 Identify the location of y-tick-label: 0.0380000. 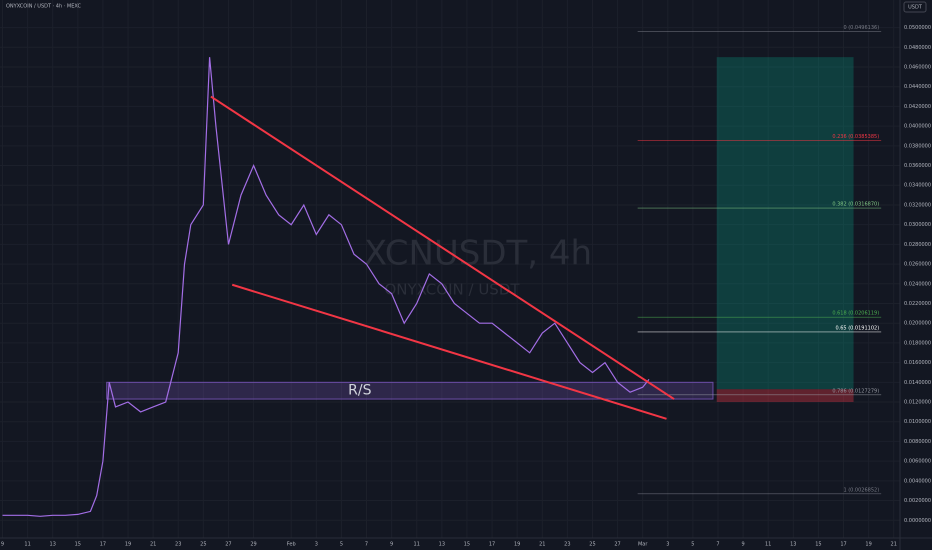
(917, 146).